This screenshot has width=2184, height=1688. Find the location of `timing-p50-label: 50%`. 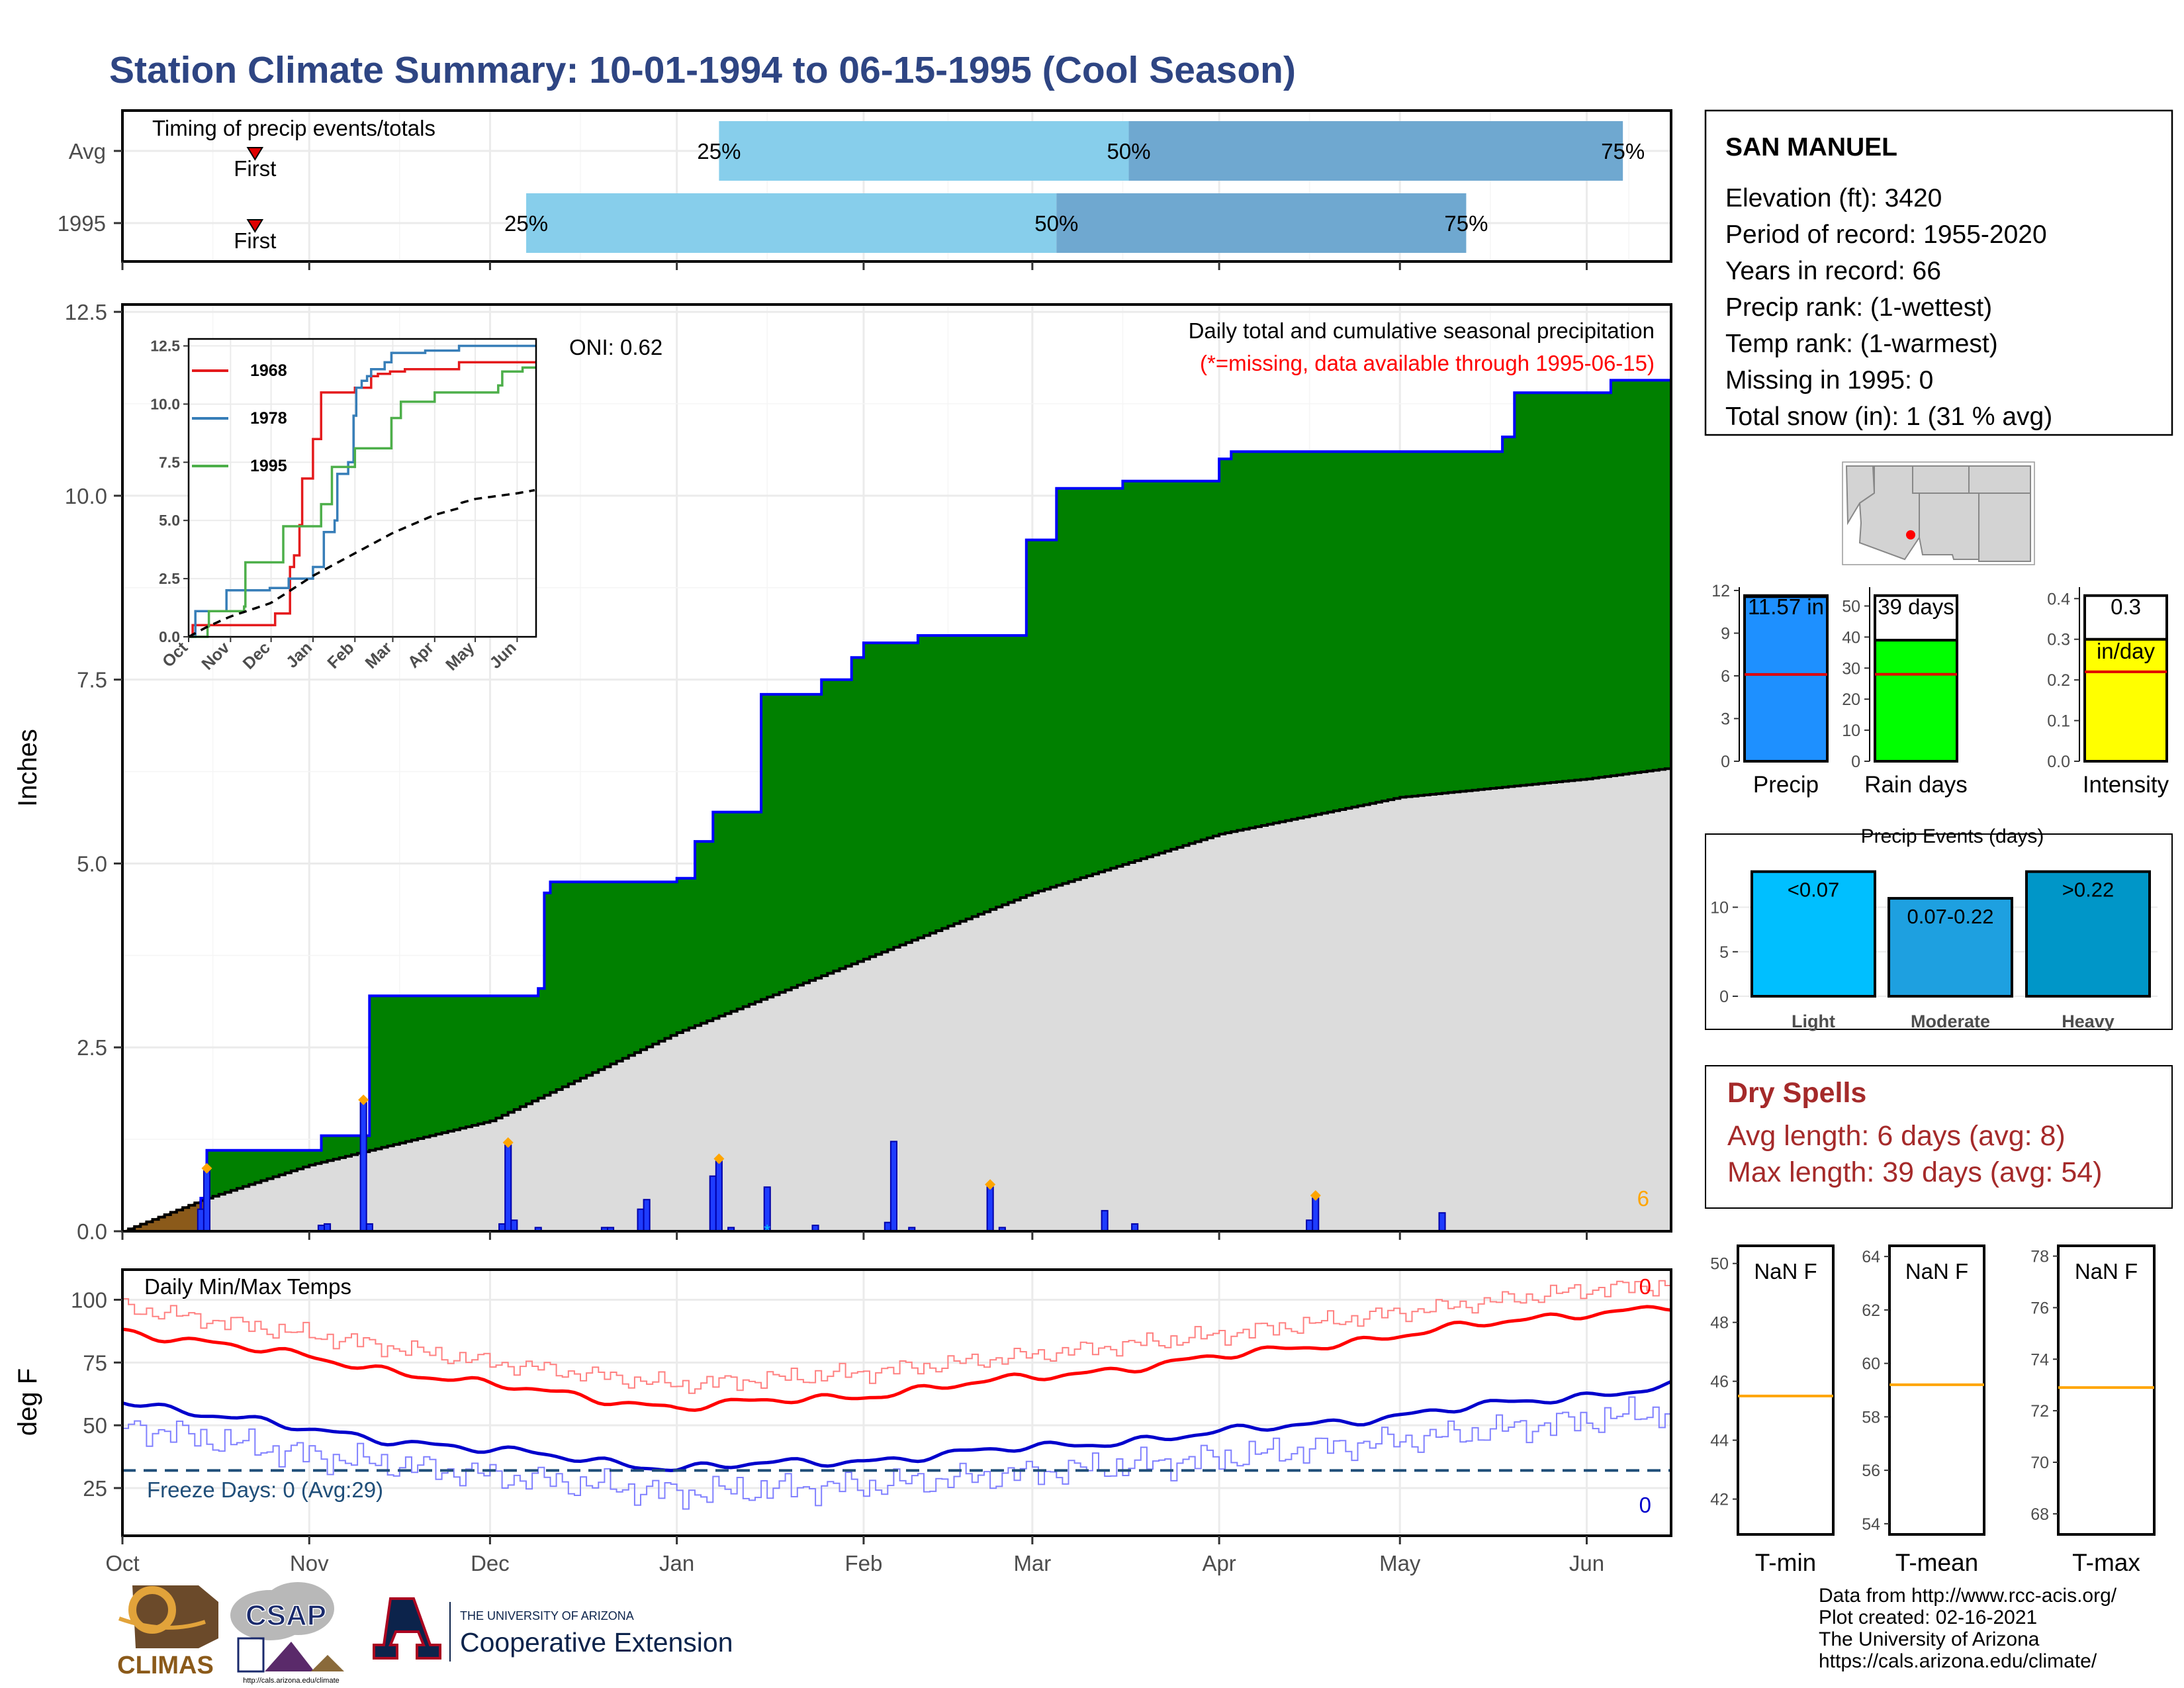

timing-p50-label: 50% is located at coordinates (1129, 151).